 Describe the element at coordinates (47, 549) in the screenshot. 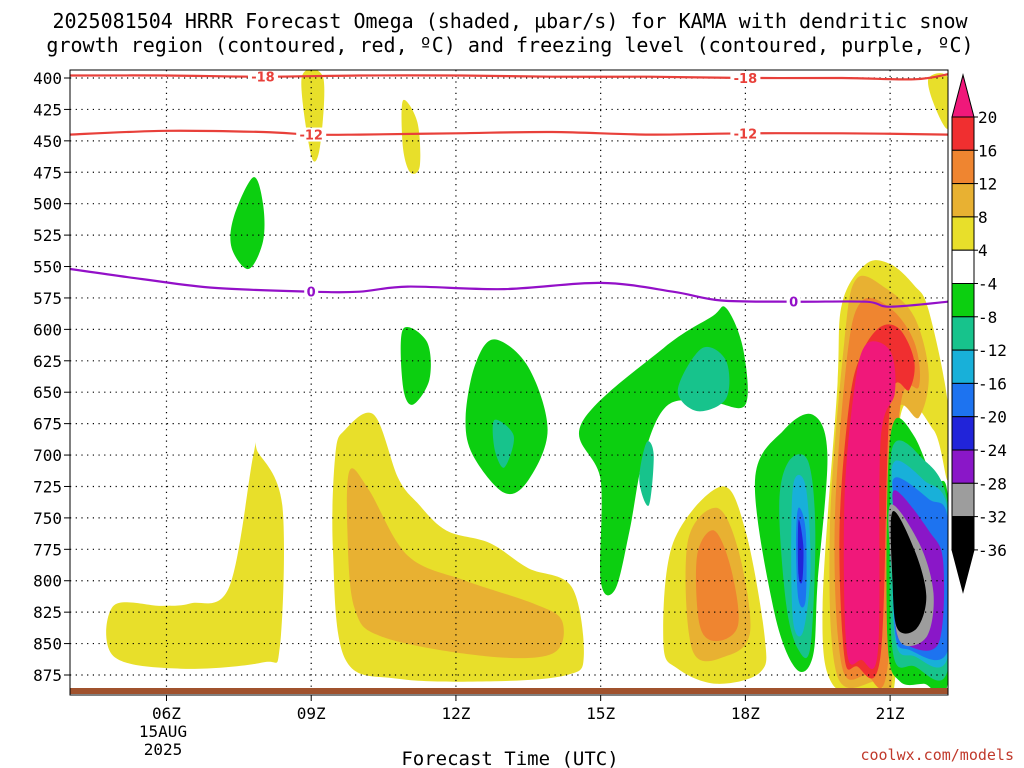

I see `y-tick-label: 775` at that location.